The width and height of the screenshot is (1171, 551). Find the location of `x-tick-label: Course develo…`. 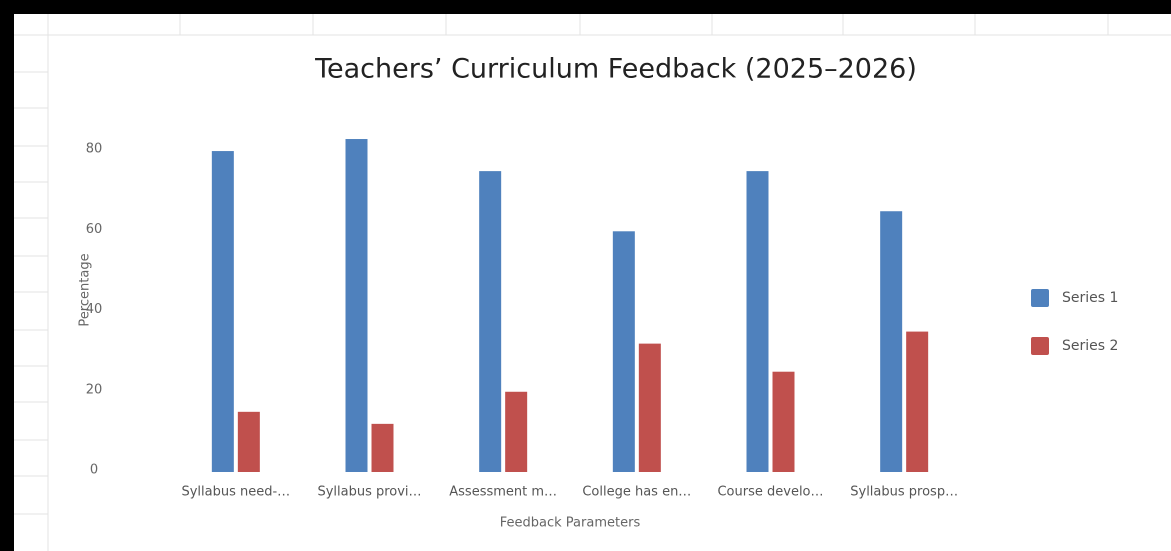

x-tick-label: Course develo… is located at coordinates (770, 492).